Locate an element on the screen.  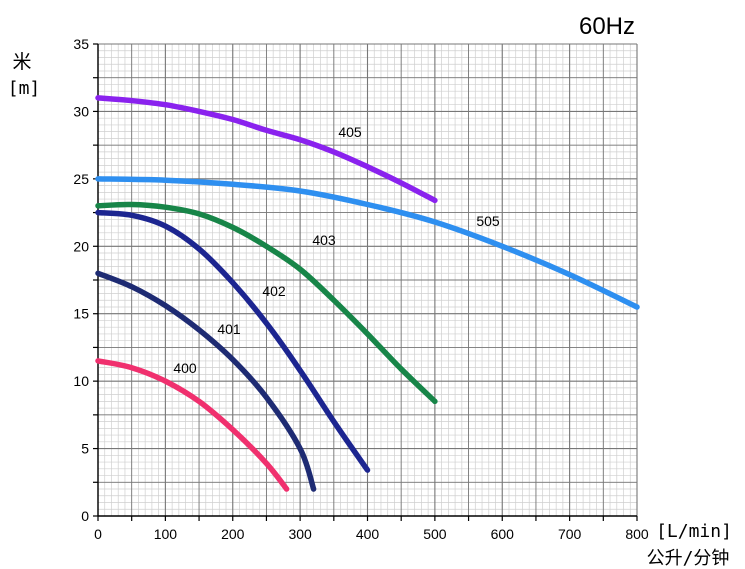
x-tick-label: 600 is located at coordinates (503, 534).